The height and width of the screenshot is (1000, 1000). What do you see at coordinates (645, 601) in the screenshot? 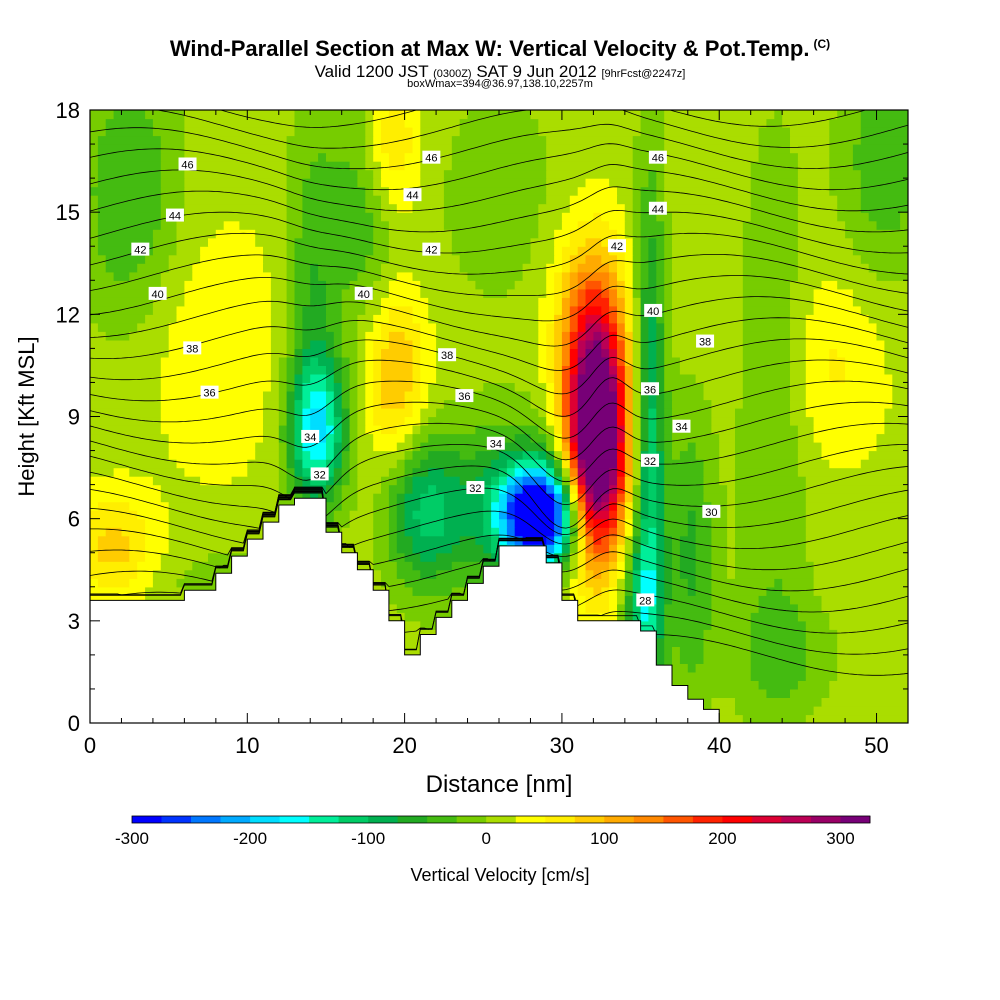
I see `contour-label: 28` at bounding box center [645, 601].